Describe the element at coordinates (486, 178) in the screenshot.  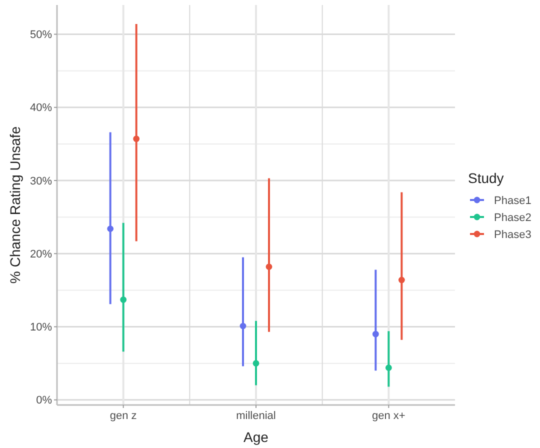
I see `legend-title: Study` at that location.